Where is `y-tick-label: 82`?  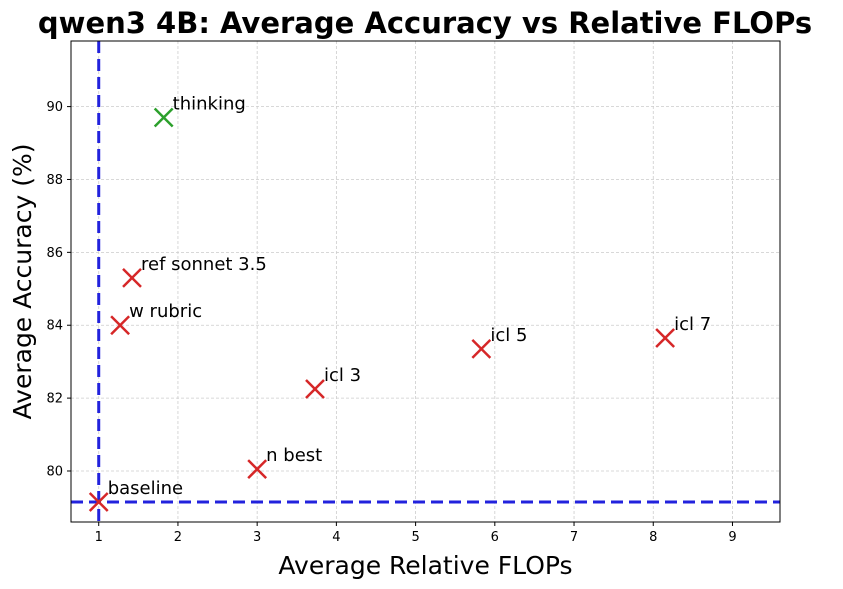
y-tick-label: 82 is located at coordinates (54, 399).